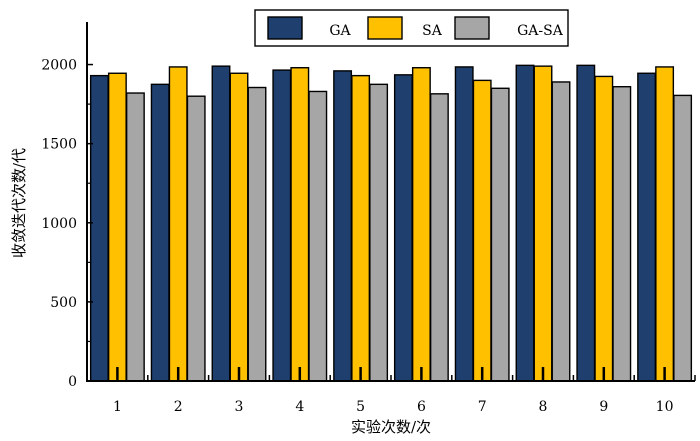  Describe the element at coordinates (63, 303) in the screenshot. I see `y-tick-label: 500` at that location.